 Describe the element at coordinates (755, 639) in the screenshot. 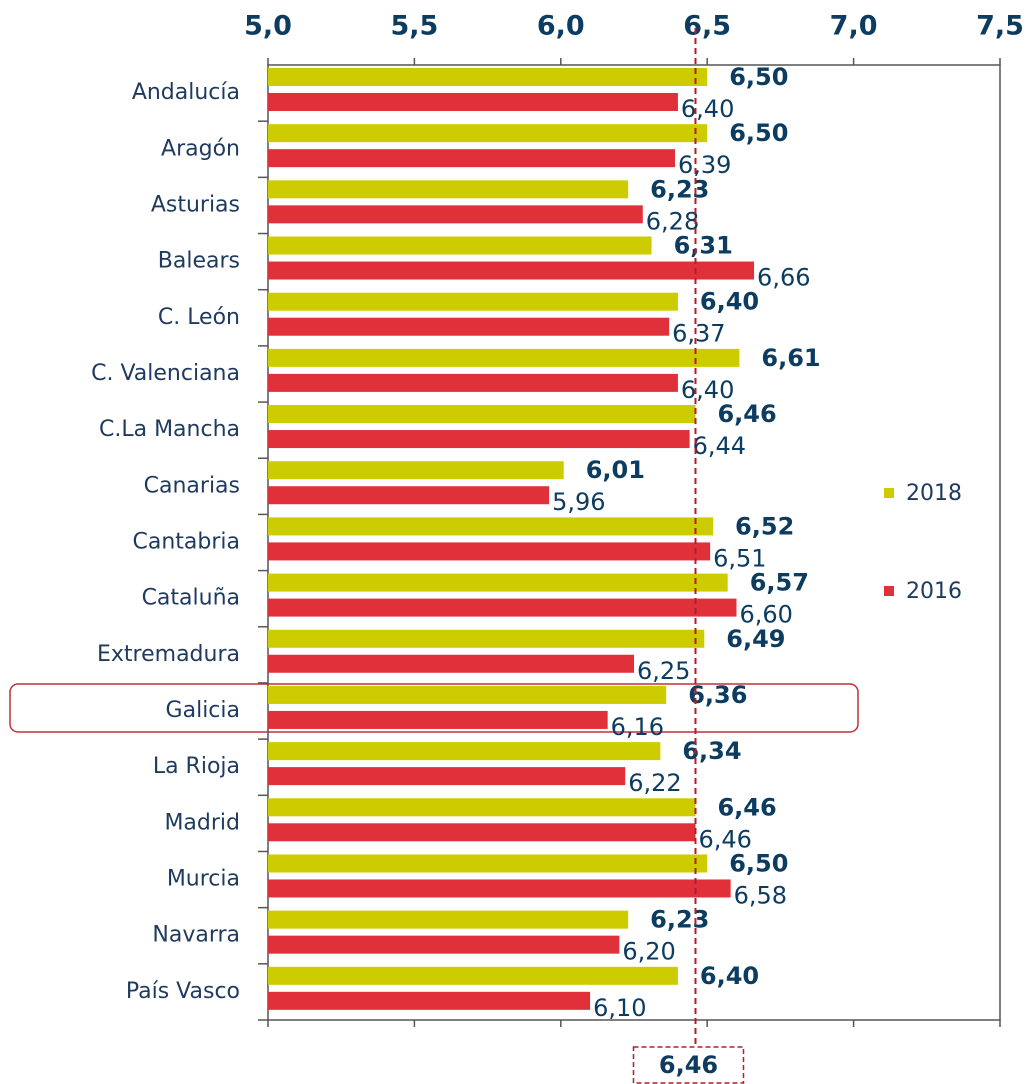

I see `value-label: 6,49` at that location.